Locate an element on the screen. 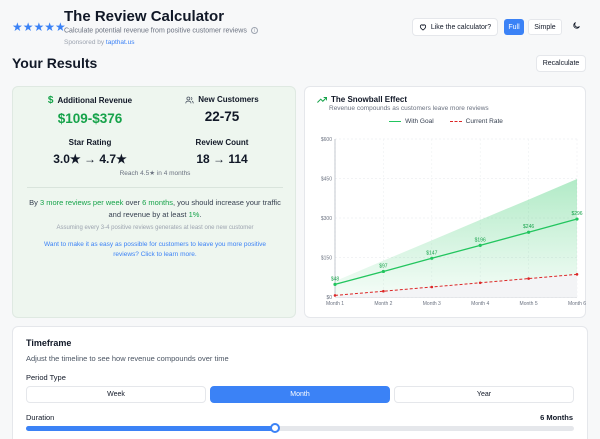 The image size is (600, 439). period-month-button: Month is located at coordinates (300, 394).